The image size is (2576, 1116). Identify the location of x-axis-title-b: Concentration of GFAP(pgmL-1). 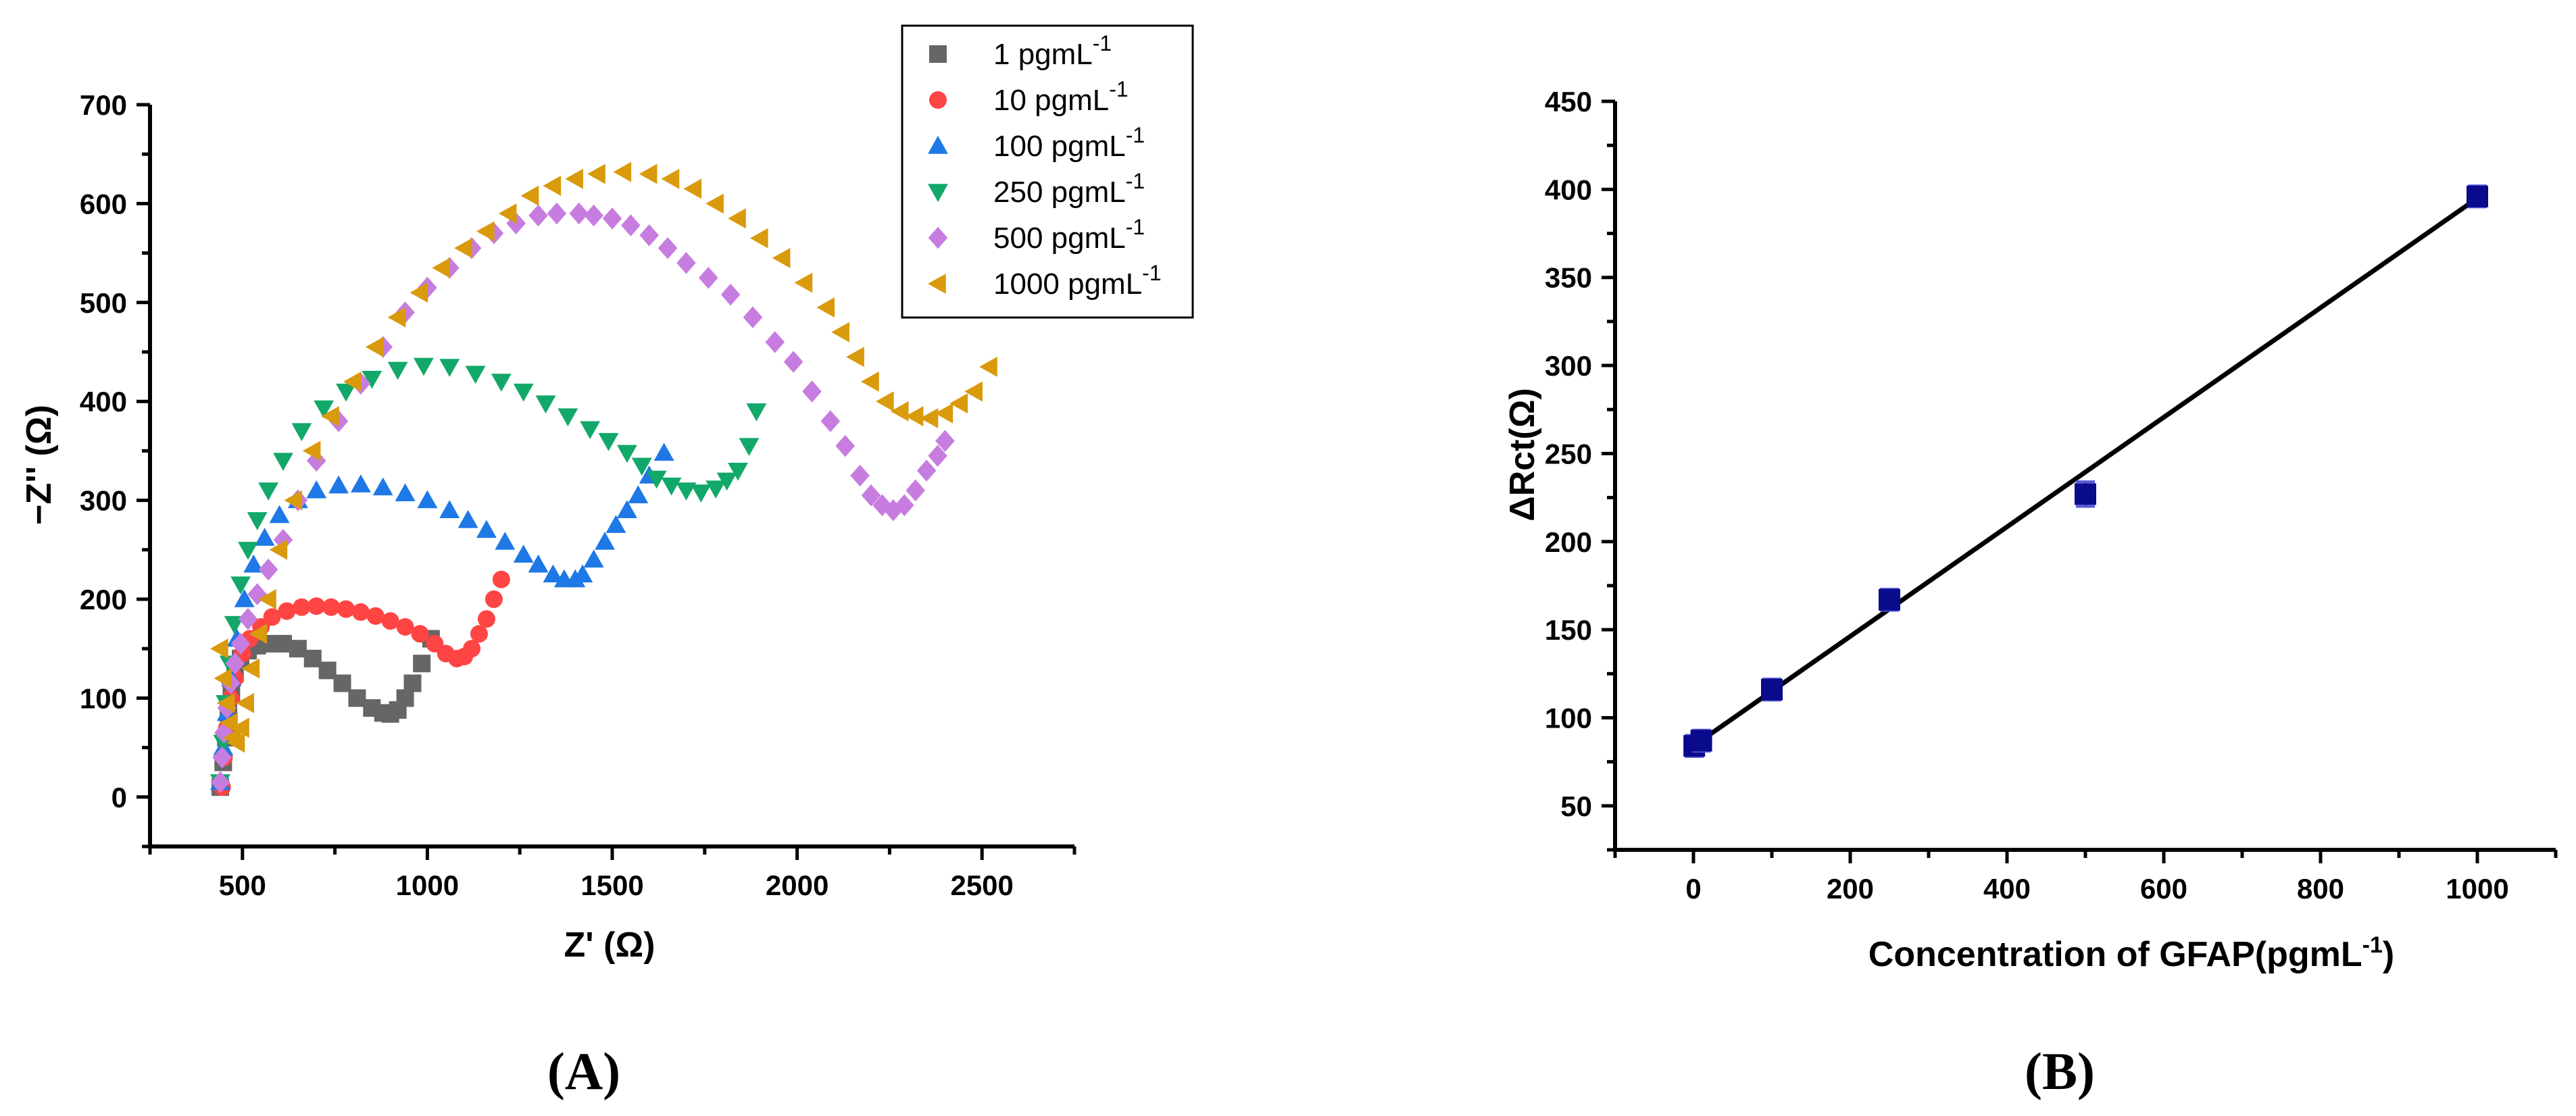
(2131, 953).